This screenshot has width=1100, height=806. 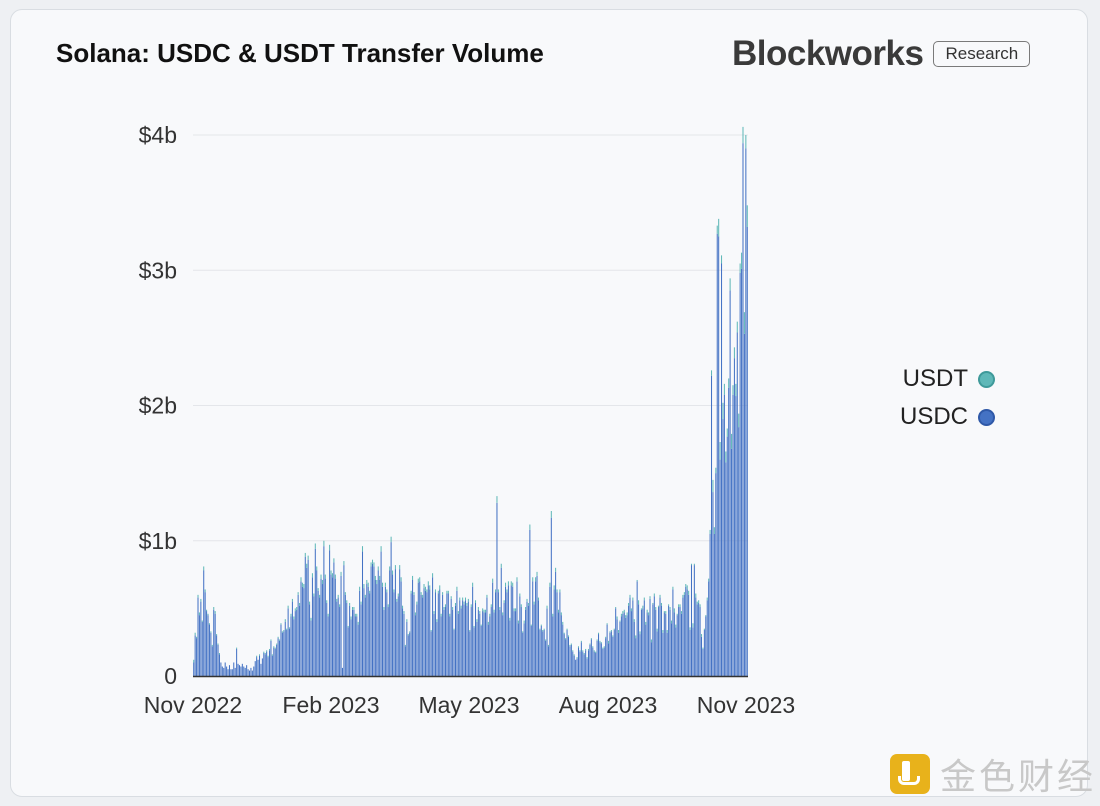 I want to click on y-tick-label: 0, so click(x=170, y=676).